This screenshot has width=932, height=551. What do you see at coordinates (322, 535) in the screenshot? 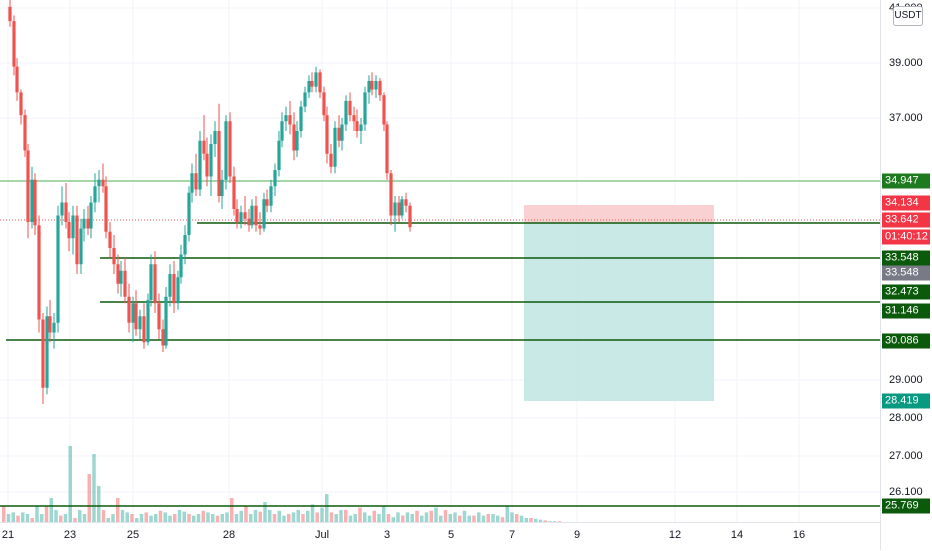
I see `time-tick-label: Jul` at bounding box center [322, 535].